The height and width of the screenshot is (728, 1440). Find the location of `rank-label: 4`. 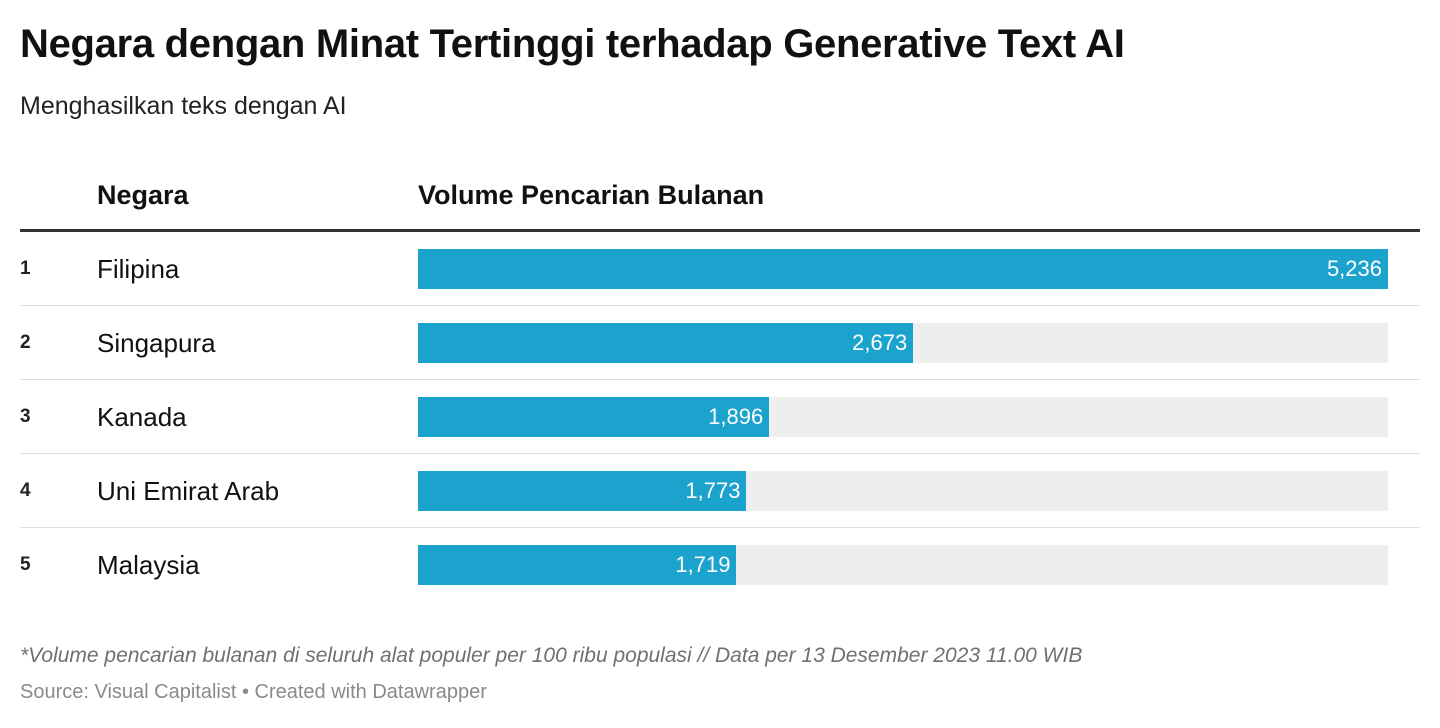

rank-label: 4 is located at coordinates (25, 490).